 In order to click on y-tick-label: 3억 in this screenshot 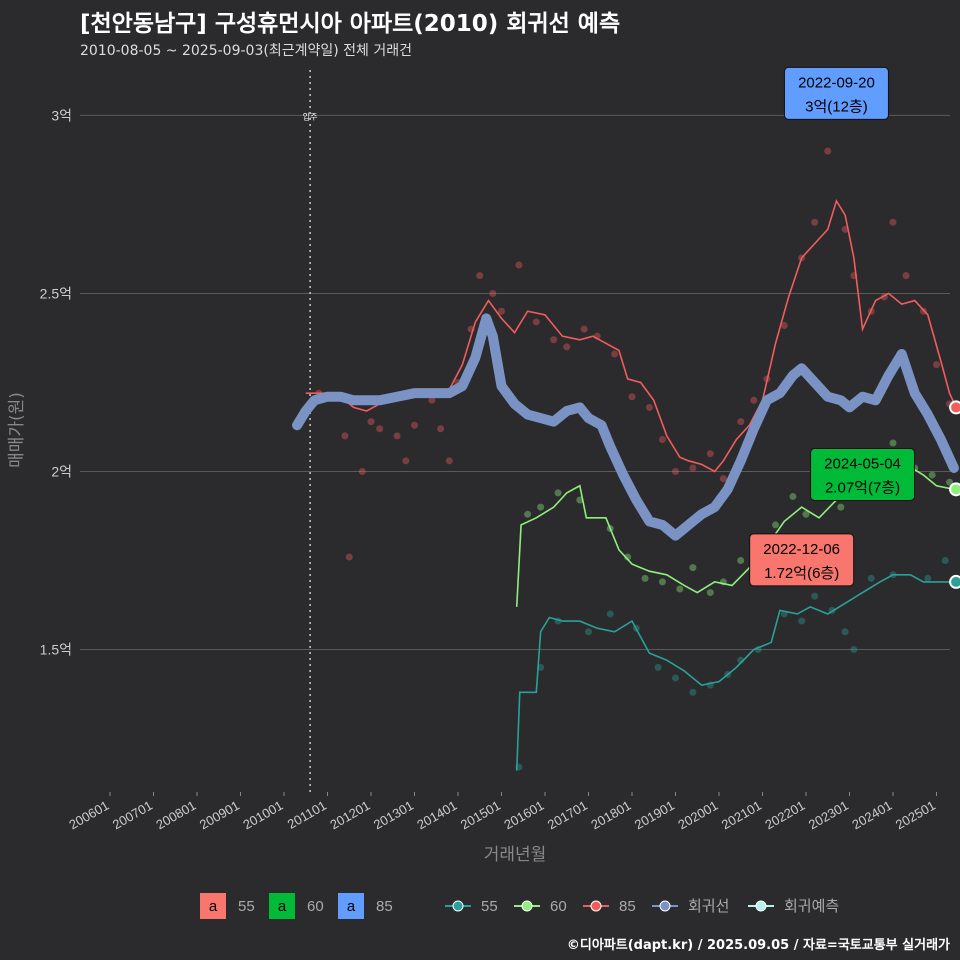, I will do `click(61, 115)`.